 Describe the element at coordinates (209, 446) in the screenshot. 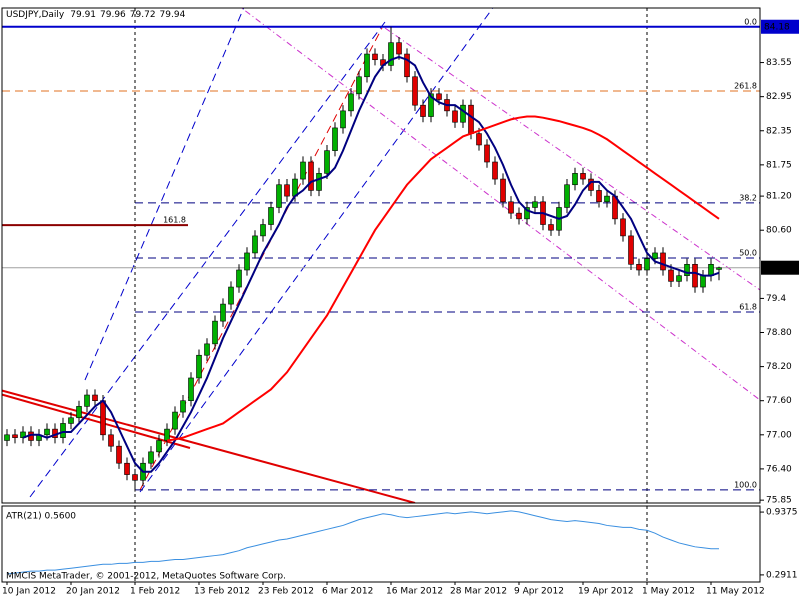

I see `trend-line` at that location.